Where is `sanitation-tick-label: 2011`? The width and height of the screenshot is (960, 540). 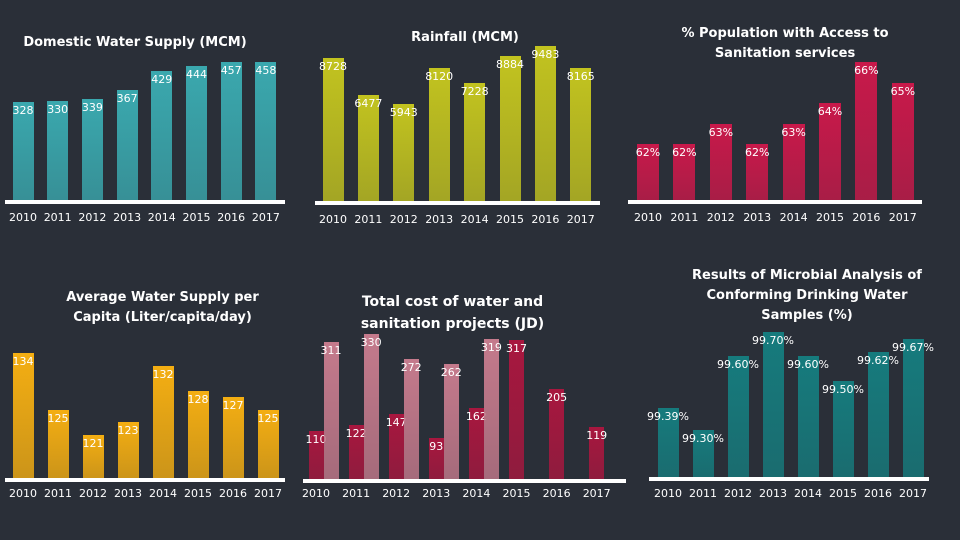 sanitation-tick-label: 2011 is located at coordinates (684, 217).